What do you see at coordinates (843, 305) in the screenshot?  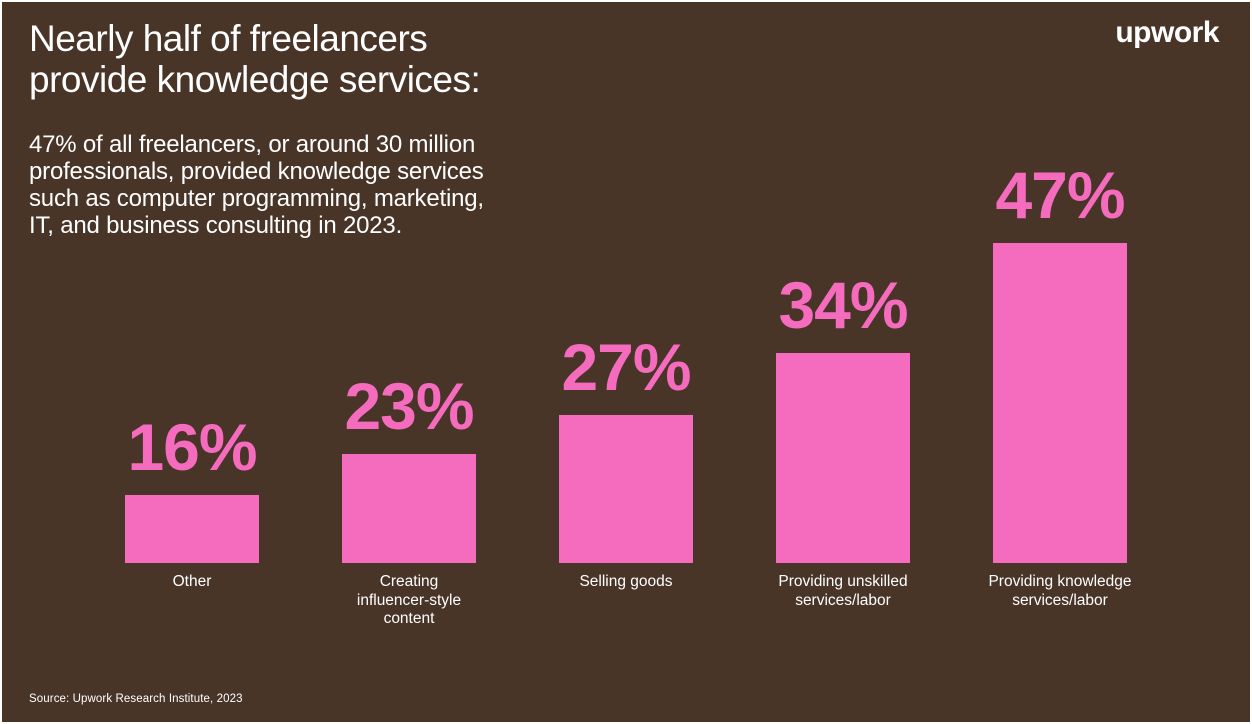 I see `bar-value-label: 34%` at bounding box center [843, 305].